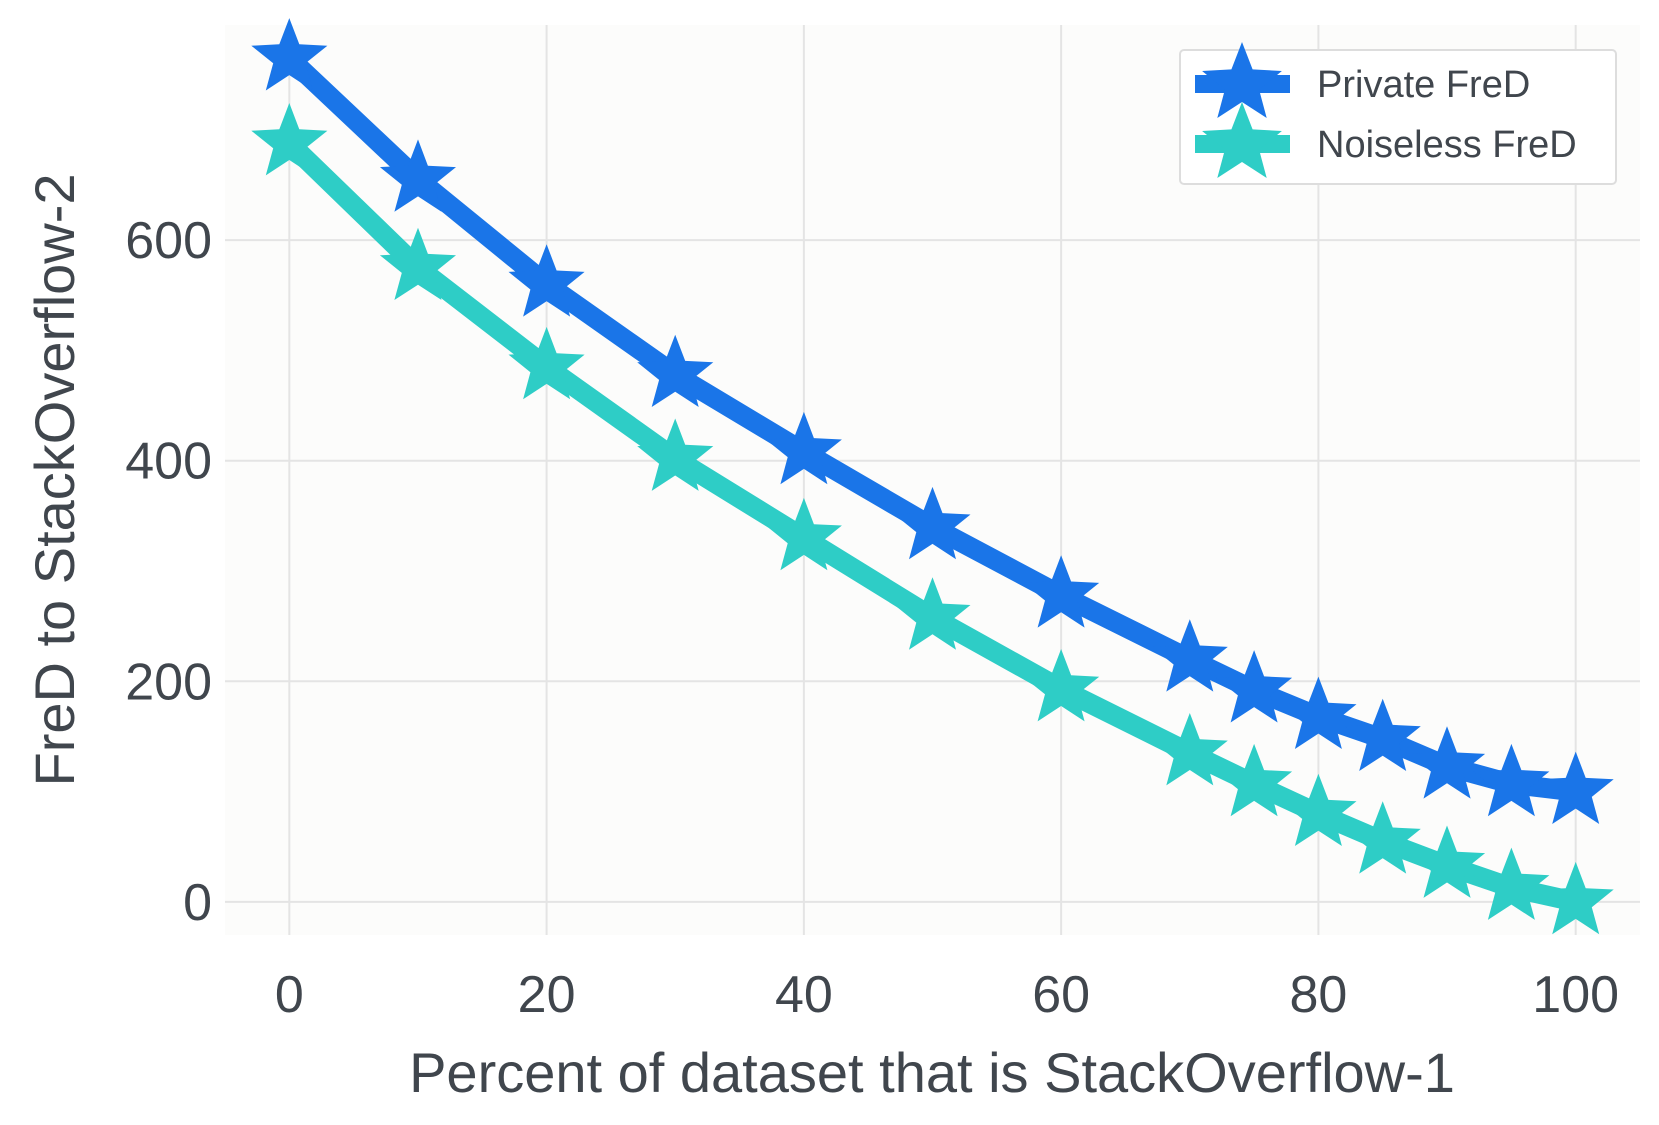 The height and width of the screenshot is (1125, 1659). I want to click on x-tick-label: 0, so click(289, 995).